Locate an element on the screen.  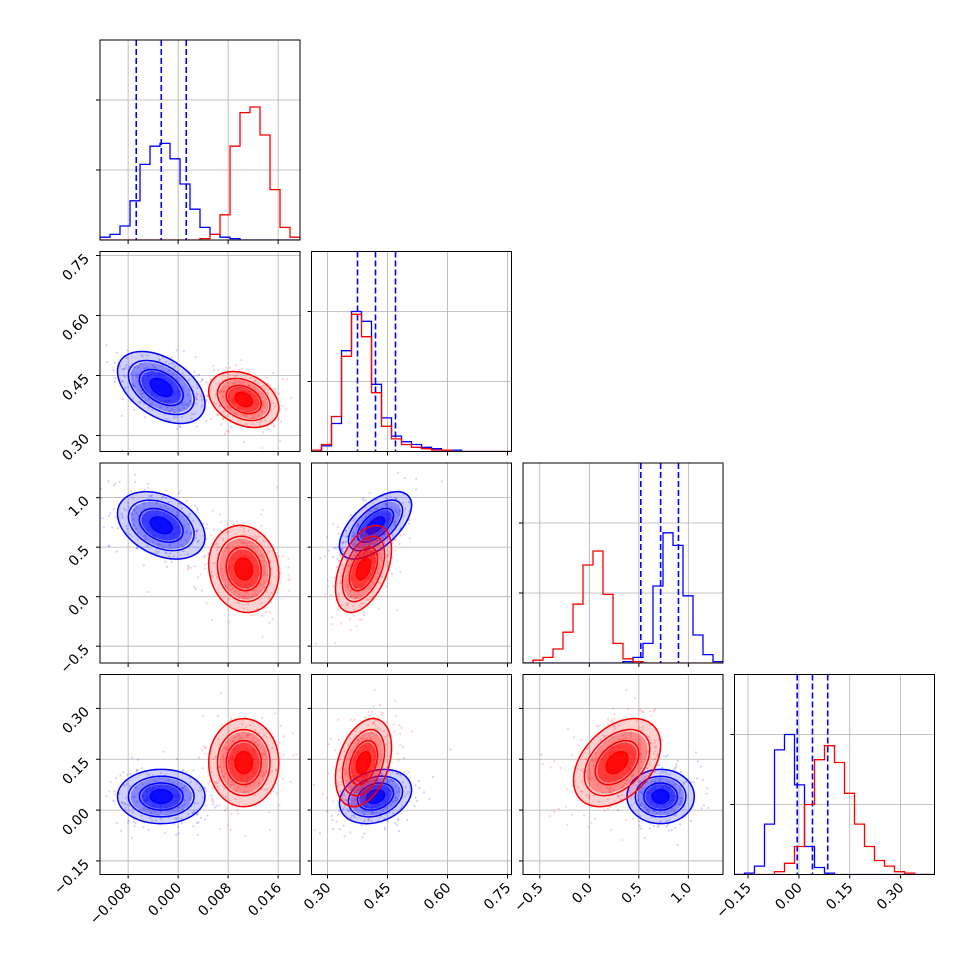
x-tick-label: −0.5 is located at coordinates (528, 897).